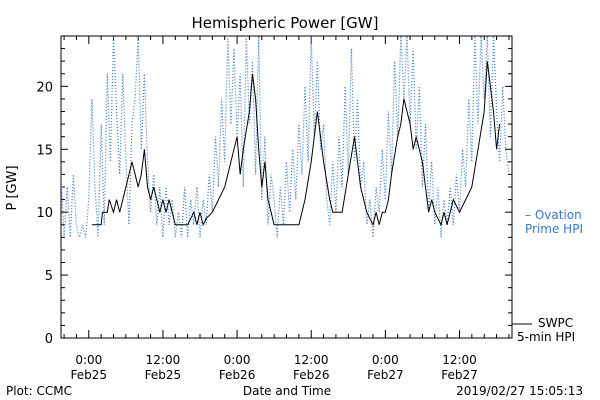 The height and width of the screenshot is (400, 600). I want to click on legend-ovation-line1: – Ovation, so click(553, 215).